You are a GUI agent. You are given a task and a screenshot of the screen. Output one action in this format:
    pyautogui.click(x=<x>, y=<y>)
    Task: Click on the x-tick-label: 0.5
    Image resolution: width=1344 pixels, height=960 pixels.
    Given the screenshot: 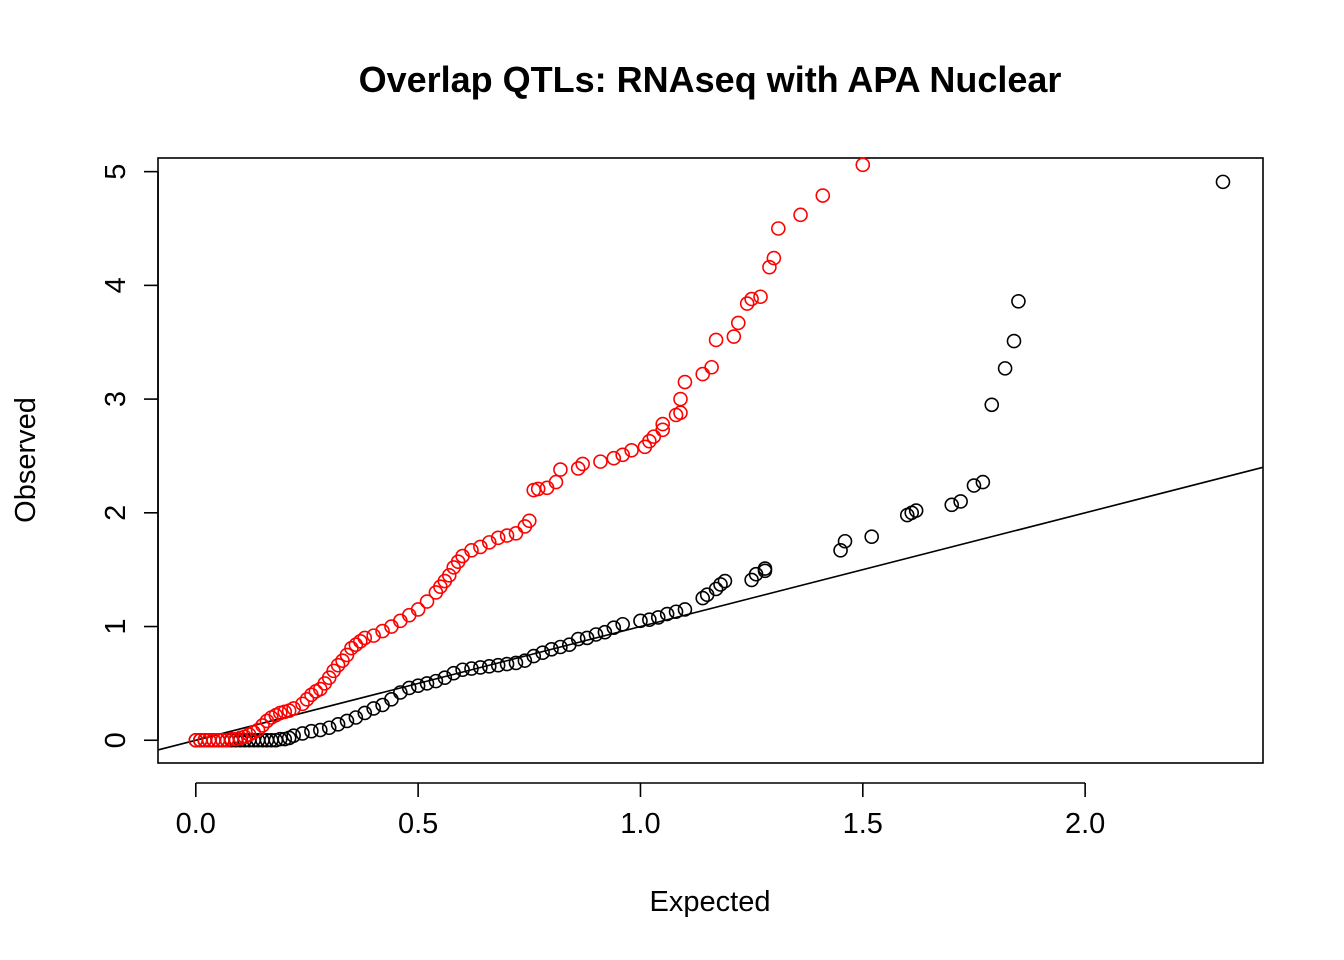 What is the action you would take?
    pyautogui.click(x=418, y=824)
    